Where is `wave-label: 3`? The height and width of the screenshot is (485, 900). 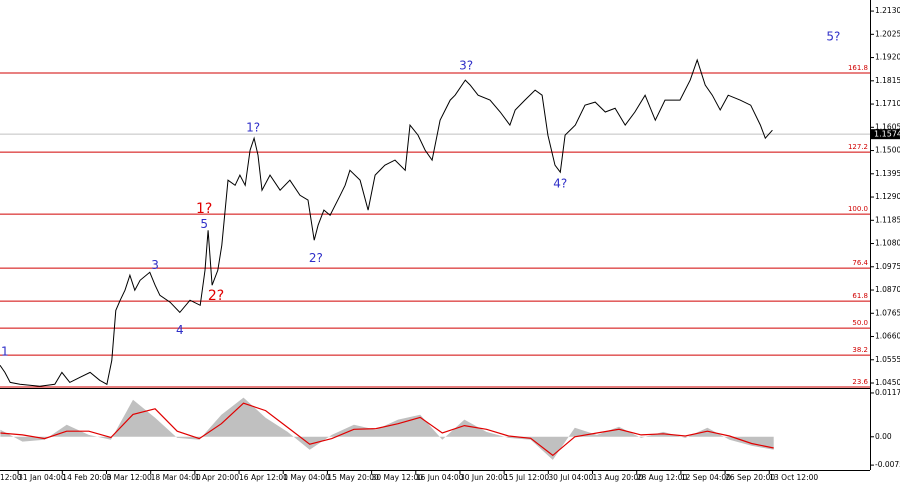
wave-label: 3 is located at coordinates (155, 265).